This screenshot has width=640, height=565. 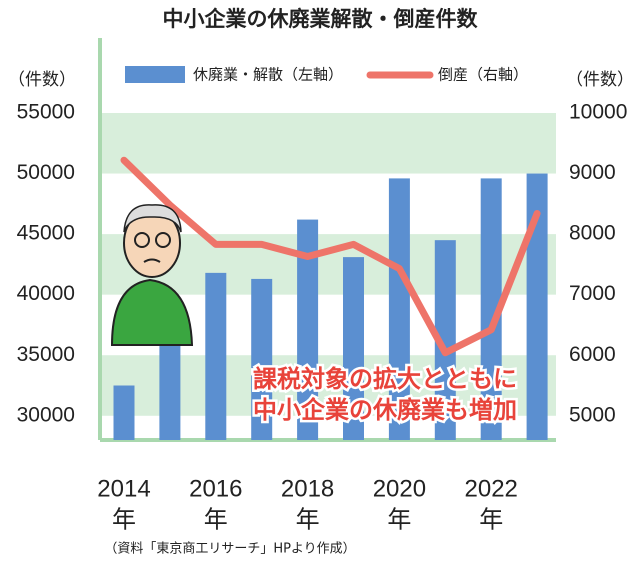 I want to click on illustration, so click(x=152, y=275).